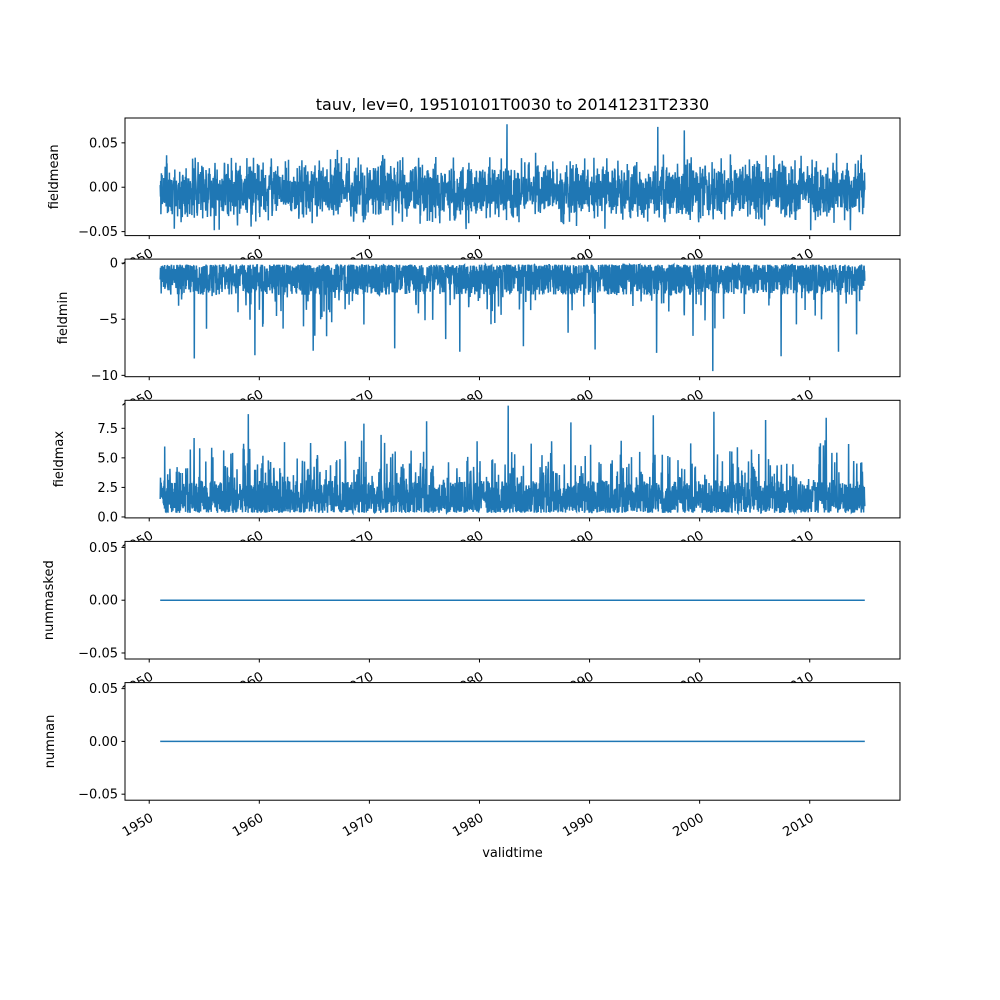 The height and width of the screenshot is (1000, 1000). What do you see at coordinates (107, 517) in the screenshot?
I see `y-tick-label: 0.0` at bounding box center [107, 517].